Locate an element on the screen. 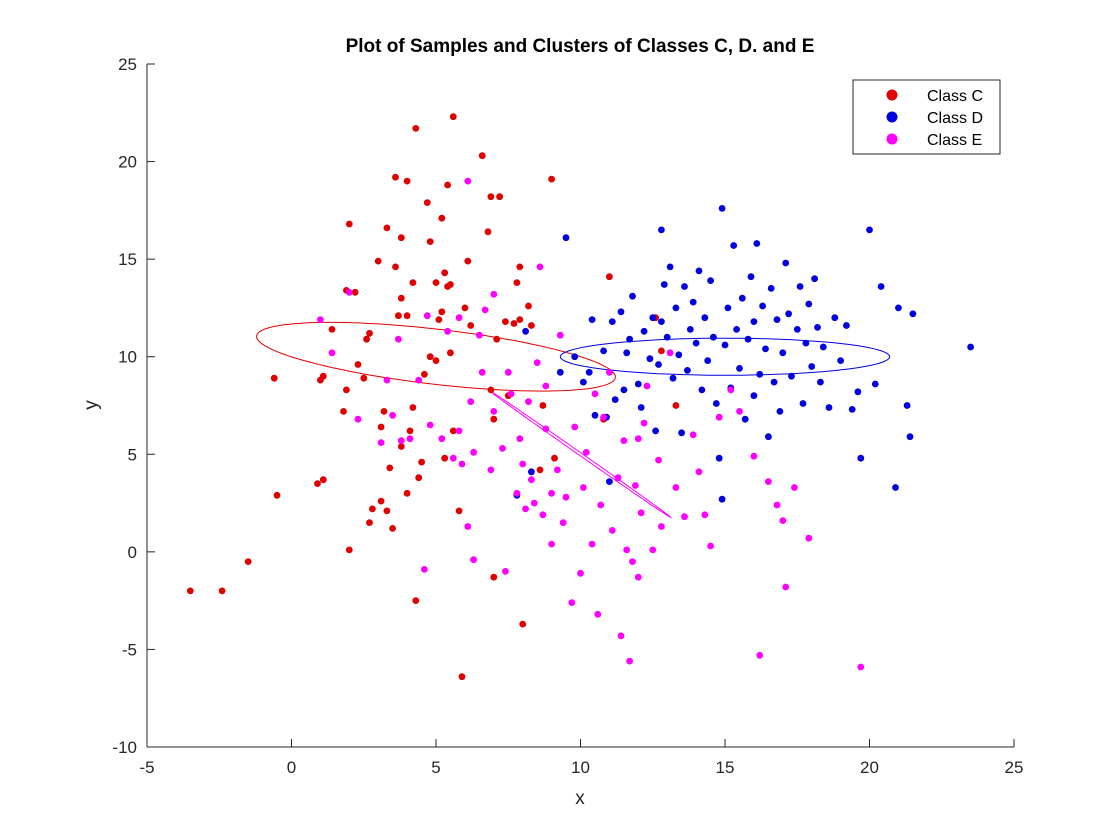 The width and height of the screenshot is (1120, 840). legend-label-class-d: Class D is located at coordinates (955, 118).